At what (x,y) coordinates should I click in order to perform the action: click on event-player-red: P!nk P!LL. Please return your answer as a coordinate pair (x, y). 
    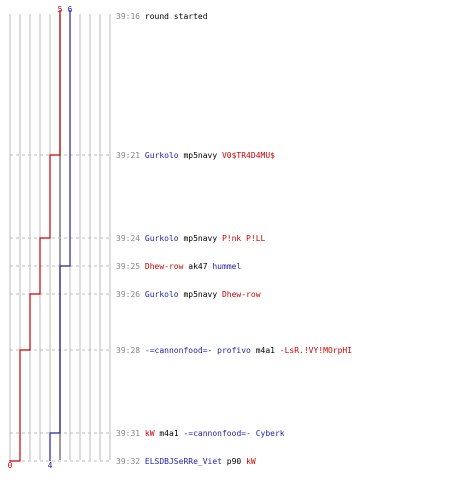
    Looking at the image, I should click on (241, 238).